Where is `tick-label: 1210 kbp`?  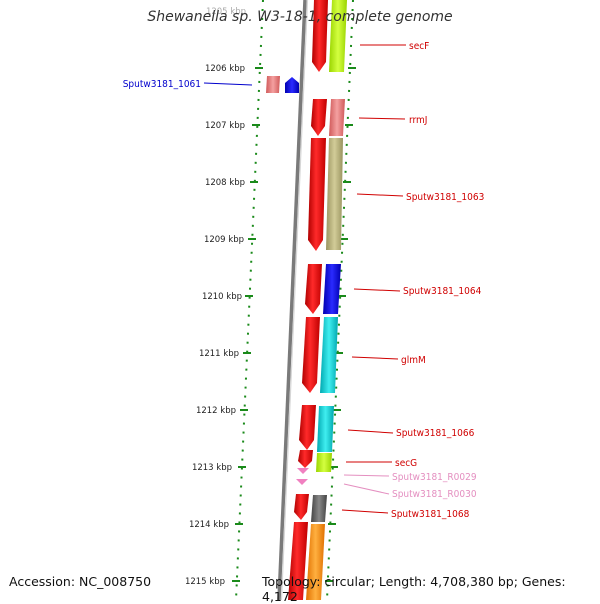 tick-label: 1210 kbp is located at coordinates (222, 297).